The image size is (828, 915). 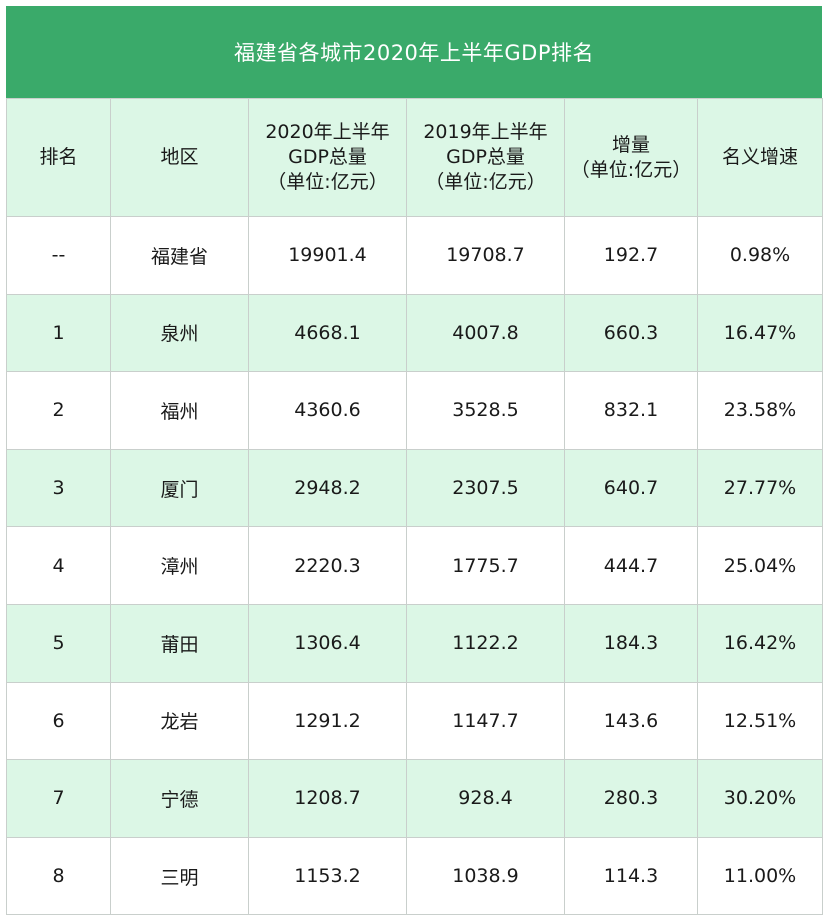 I want to click on header-increase-line1: 增量, so click(x=630, y=144).